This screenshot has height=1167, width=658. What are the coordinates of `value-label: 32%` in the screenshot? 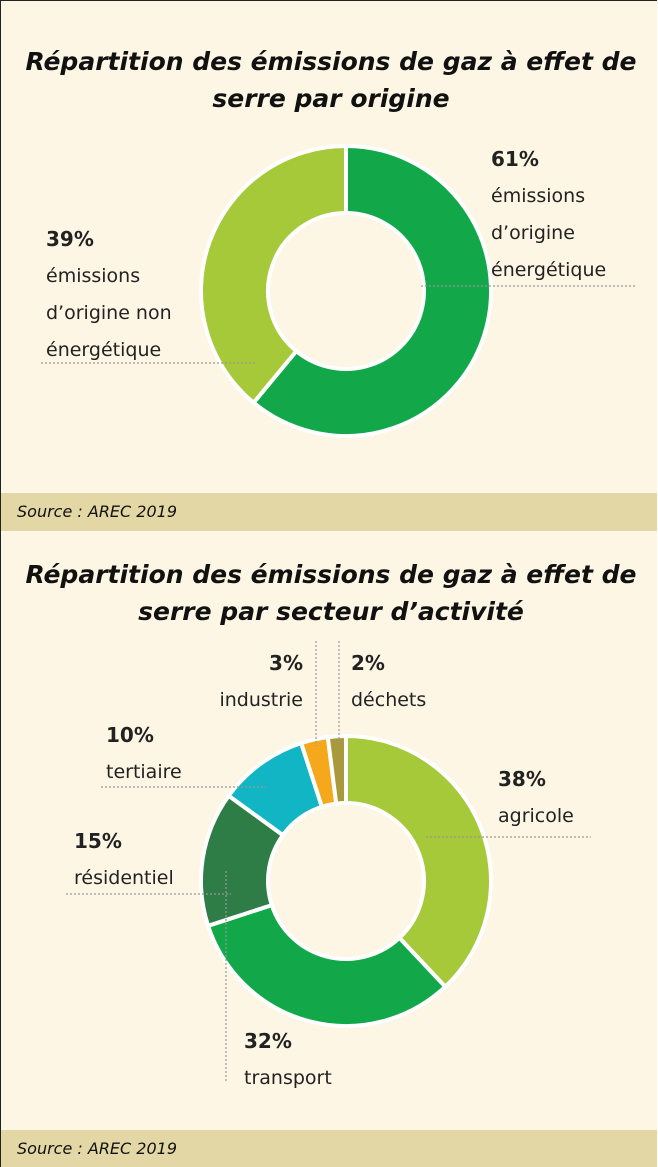 It's located at (268, 1041).